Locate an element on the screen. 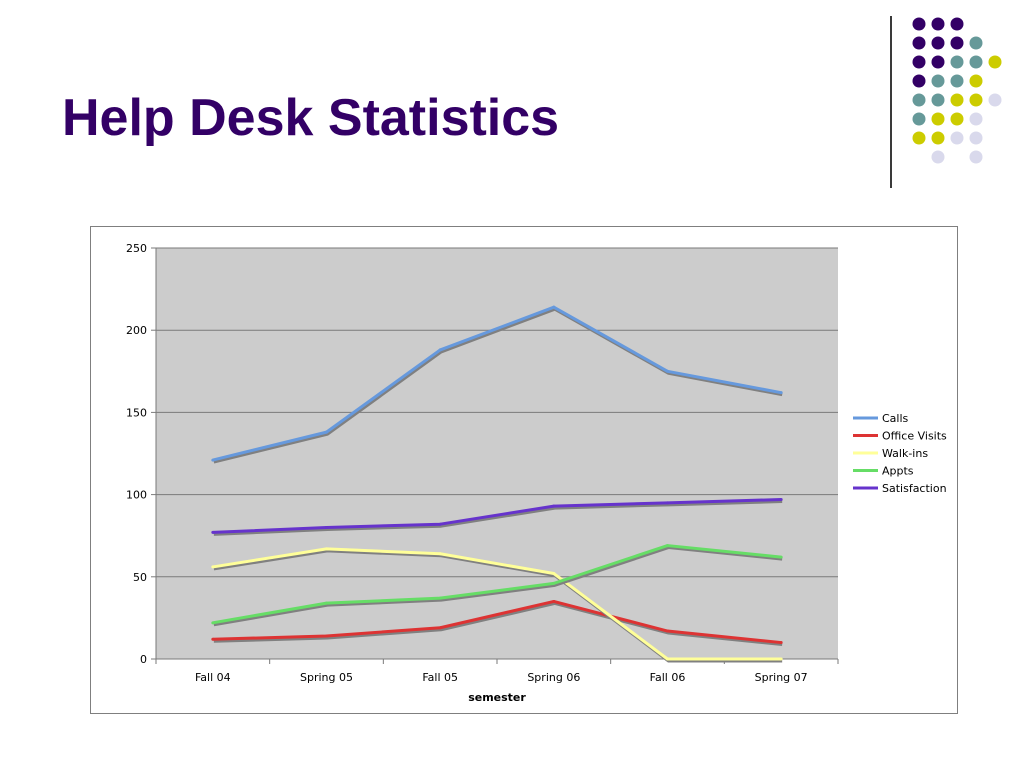 The width and height of the screenshot is (1024, 768). y-tick-label: 150 is located at coordinates (136, 412).